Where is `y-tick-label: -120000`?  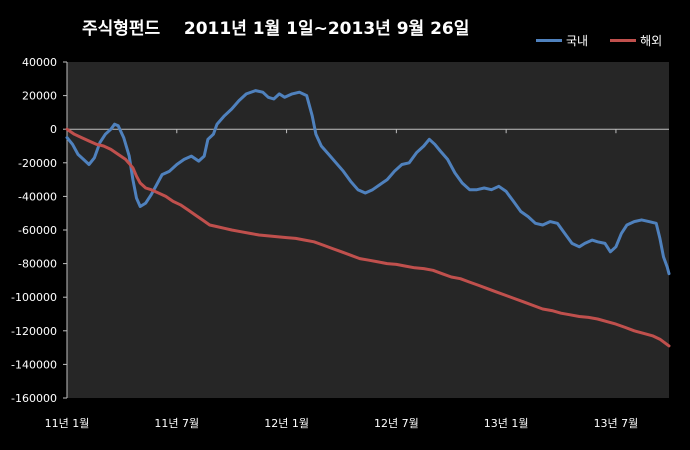 y-tick-label: -120000 is located at coordinates (34, 331).